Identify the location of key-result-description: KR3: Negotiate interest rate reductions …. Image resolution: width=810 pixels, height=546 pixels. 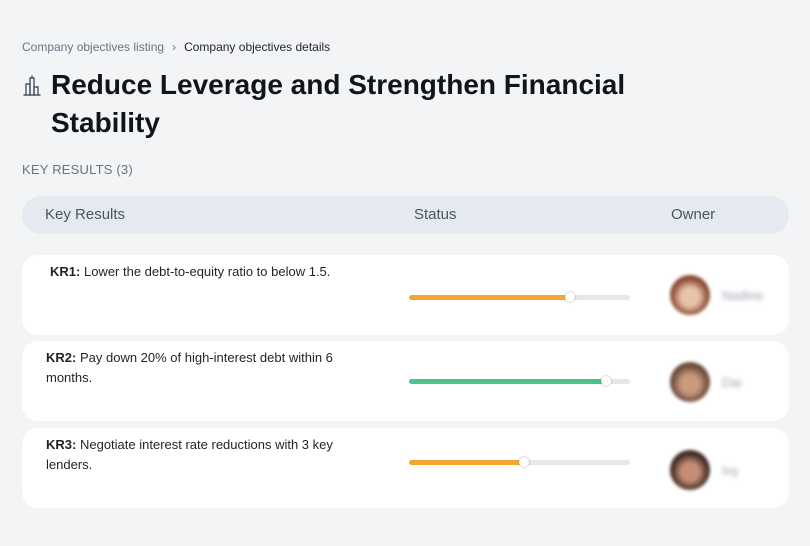
(208, 455).